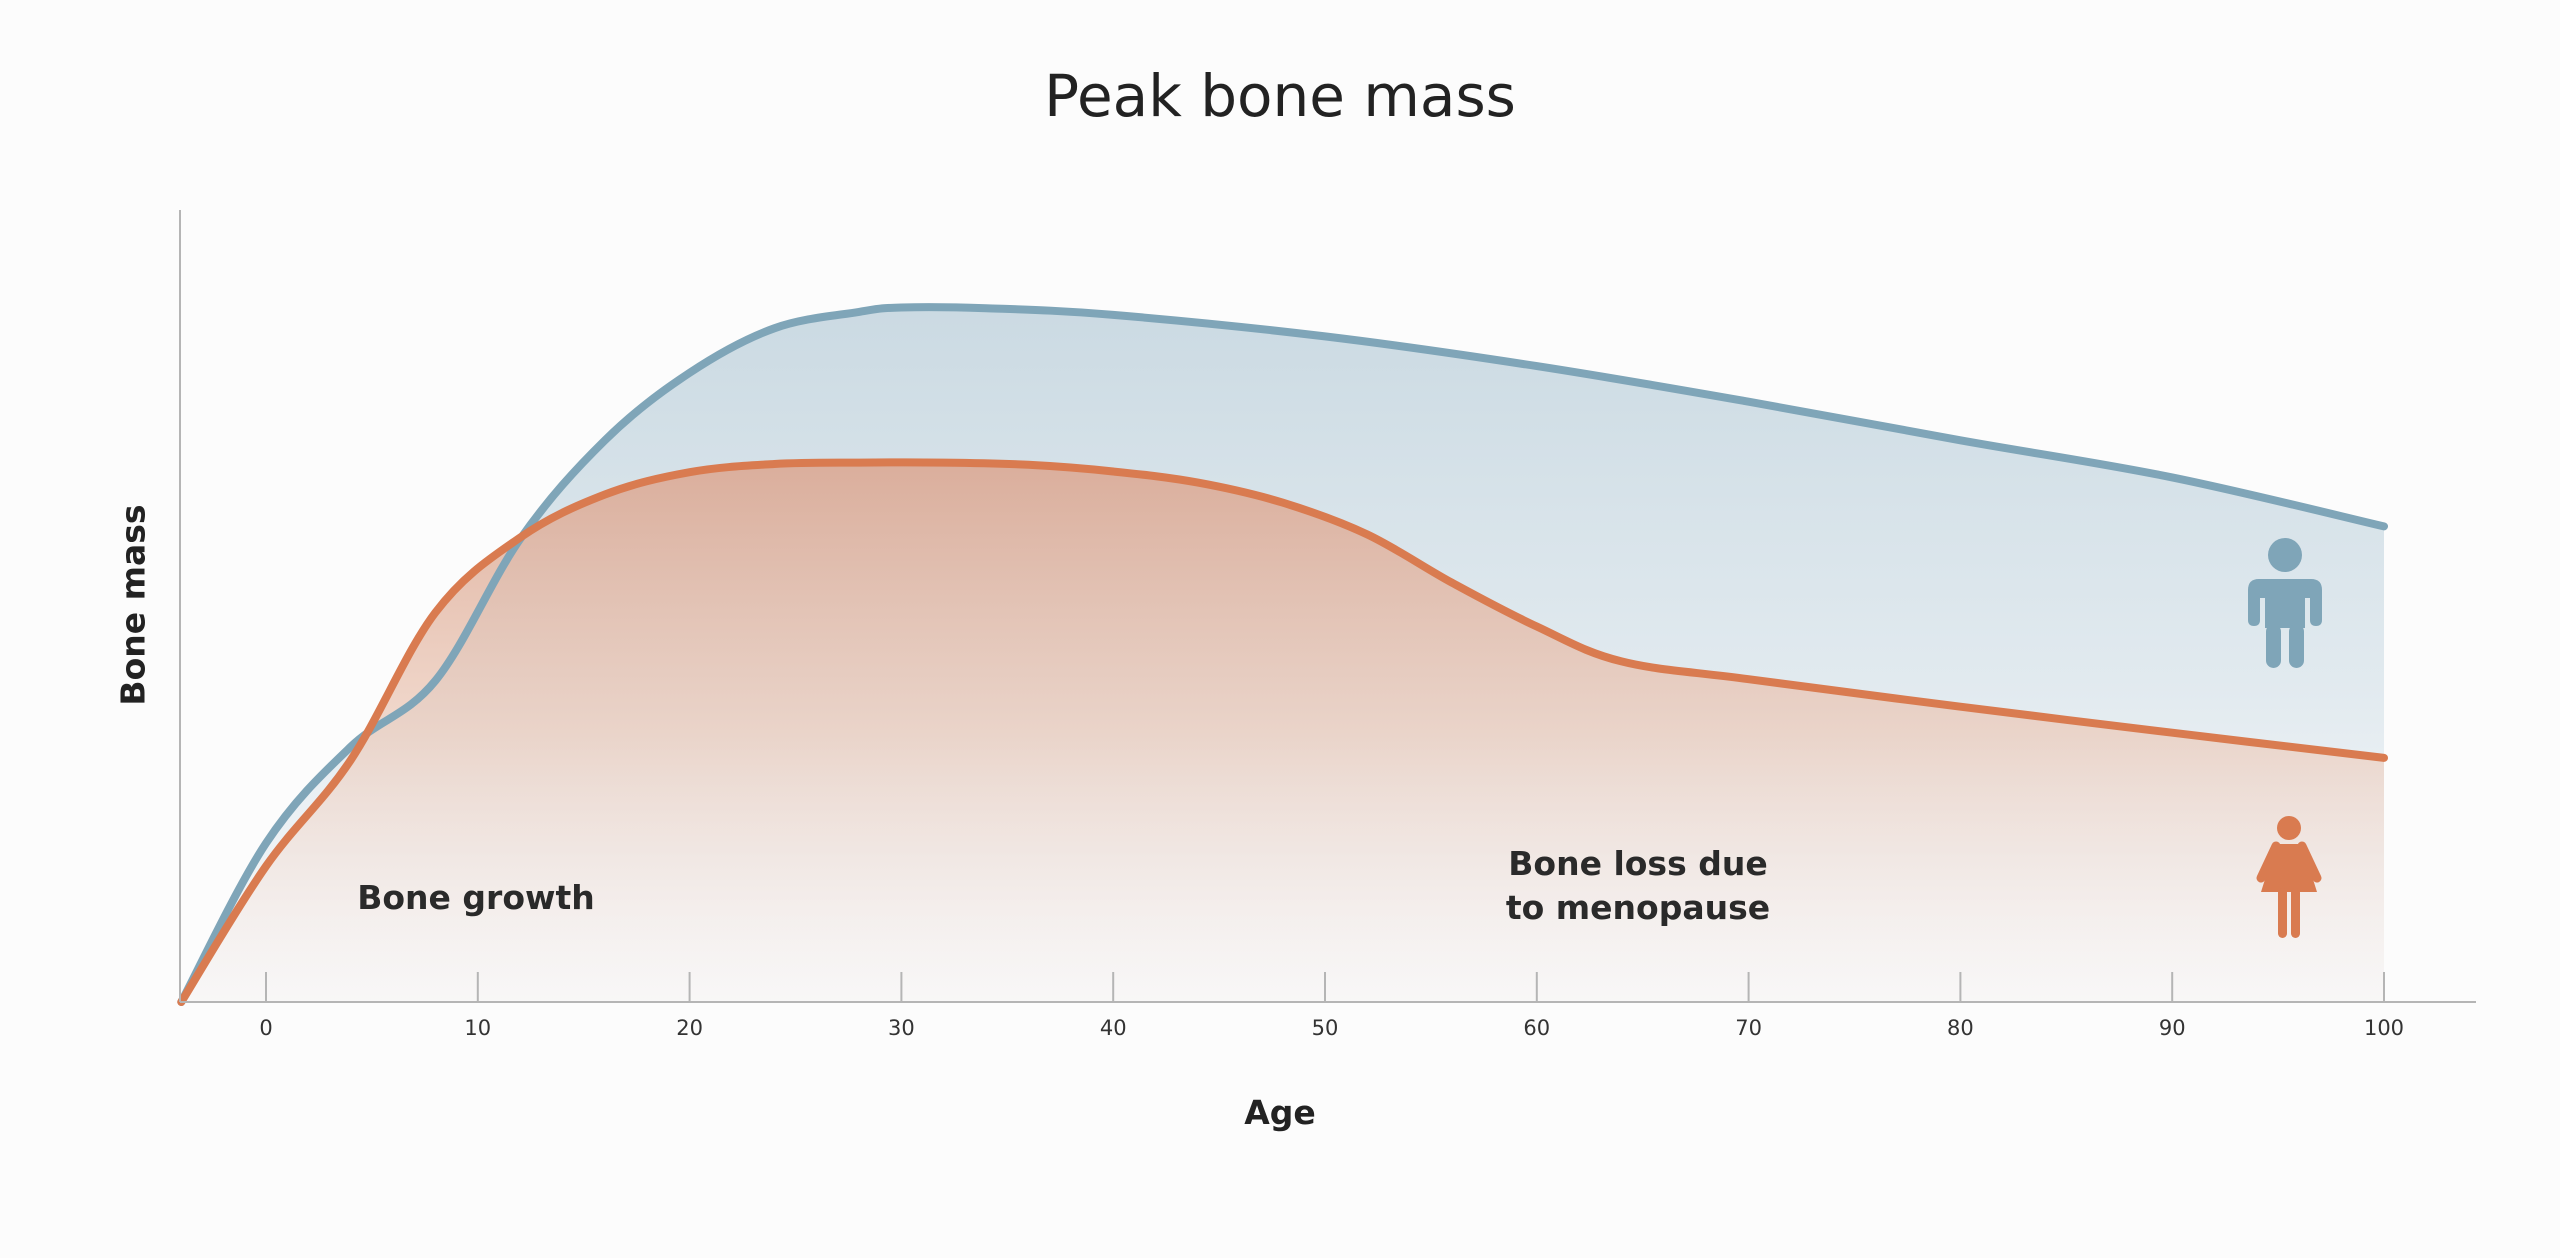 The width and height of the screenshot is (2560, 1258). Describe the element at coordinates (265, 1028) in the screenshot. I see `x-tick-label: 0` at that location.